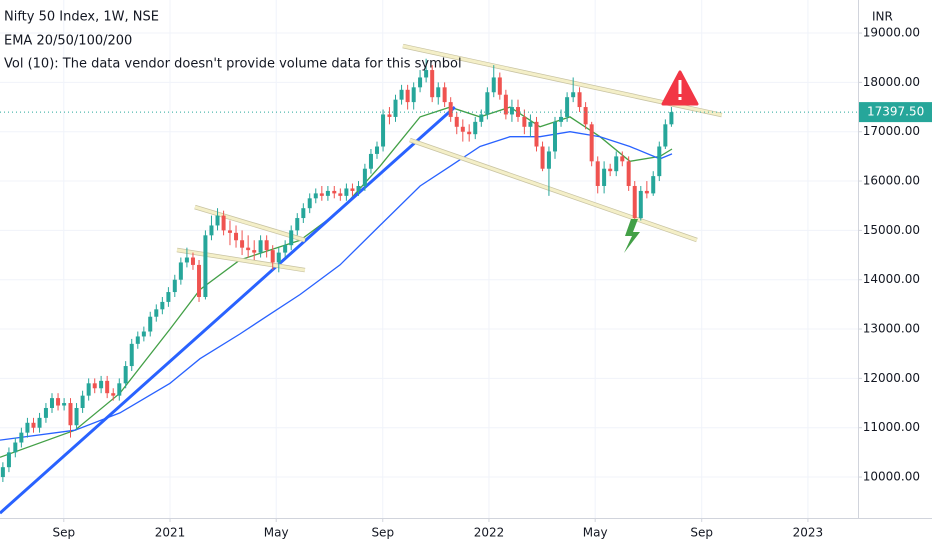  I want to click on y-tick-label: 17000.00, so click(891, 131).